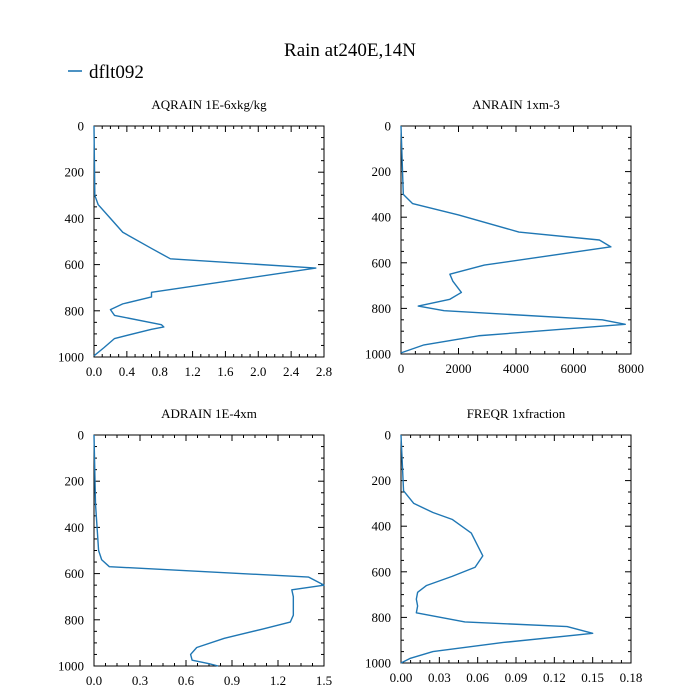 The height and width of the screenshot is (700, 700). I want to click on x-tick-label: 1.5, so click(324, 680).